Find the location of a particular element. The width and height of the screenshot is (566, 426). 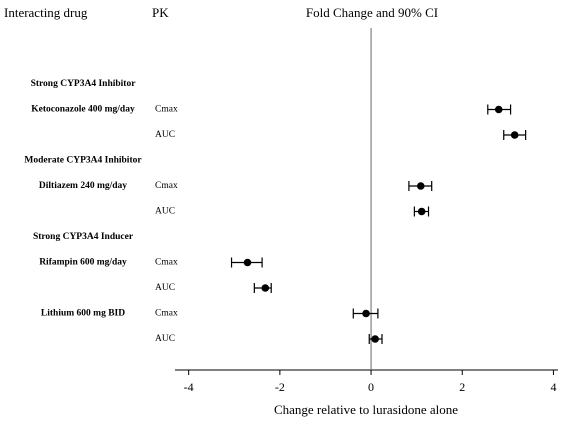

x-tick-label: 4 is located at coordinates (553, 387).